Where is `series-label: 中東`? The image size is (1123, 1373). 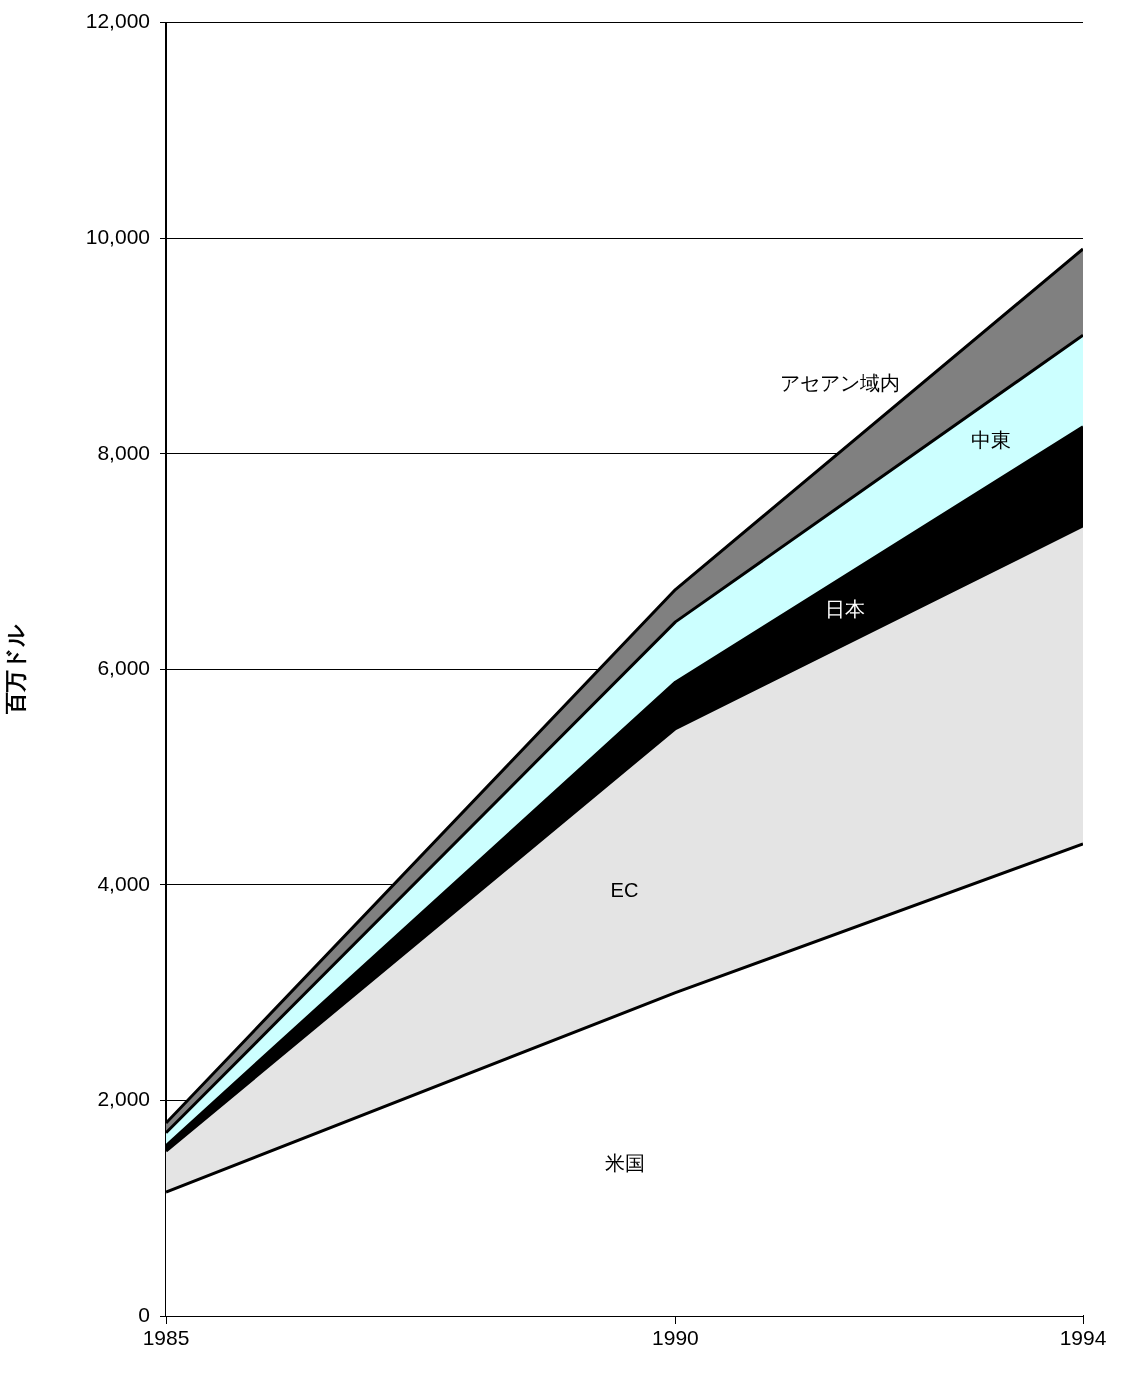 series-label: 中東 is located at coordinates (991, 440).